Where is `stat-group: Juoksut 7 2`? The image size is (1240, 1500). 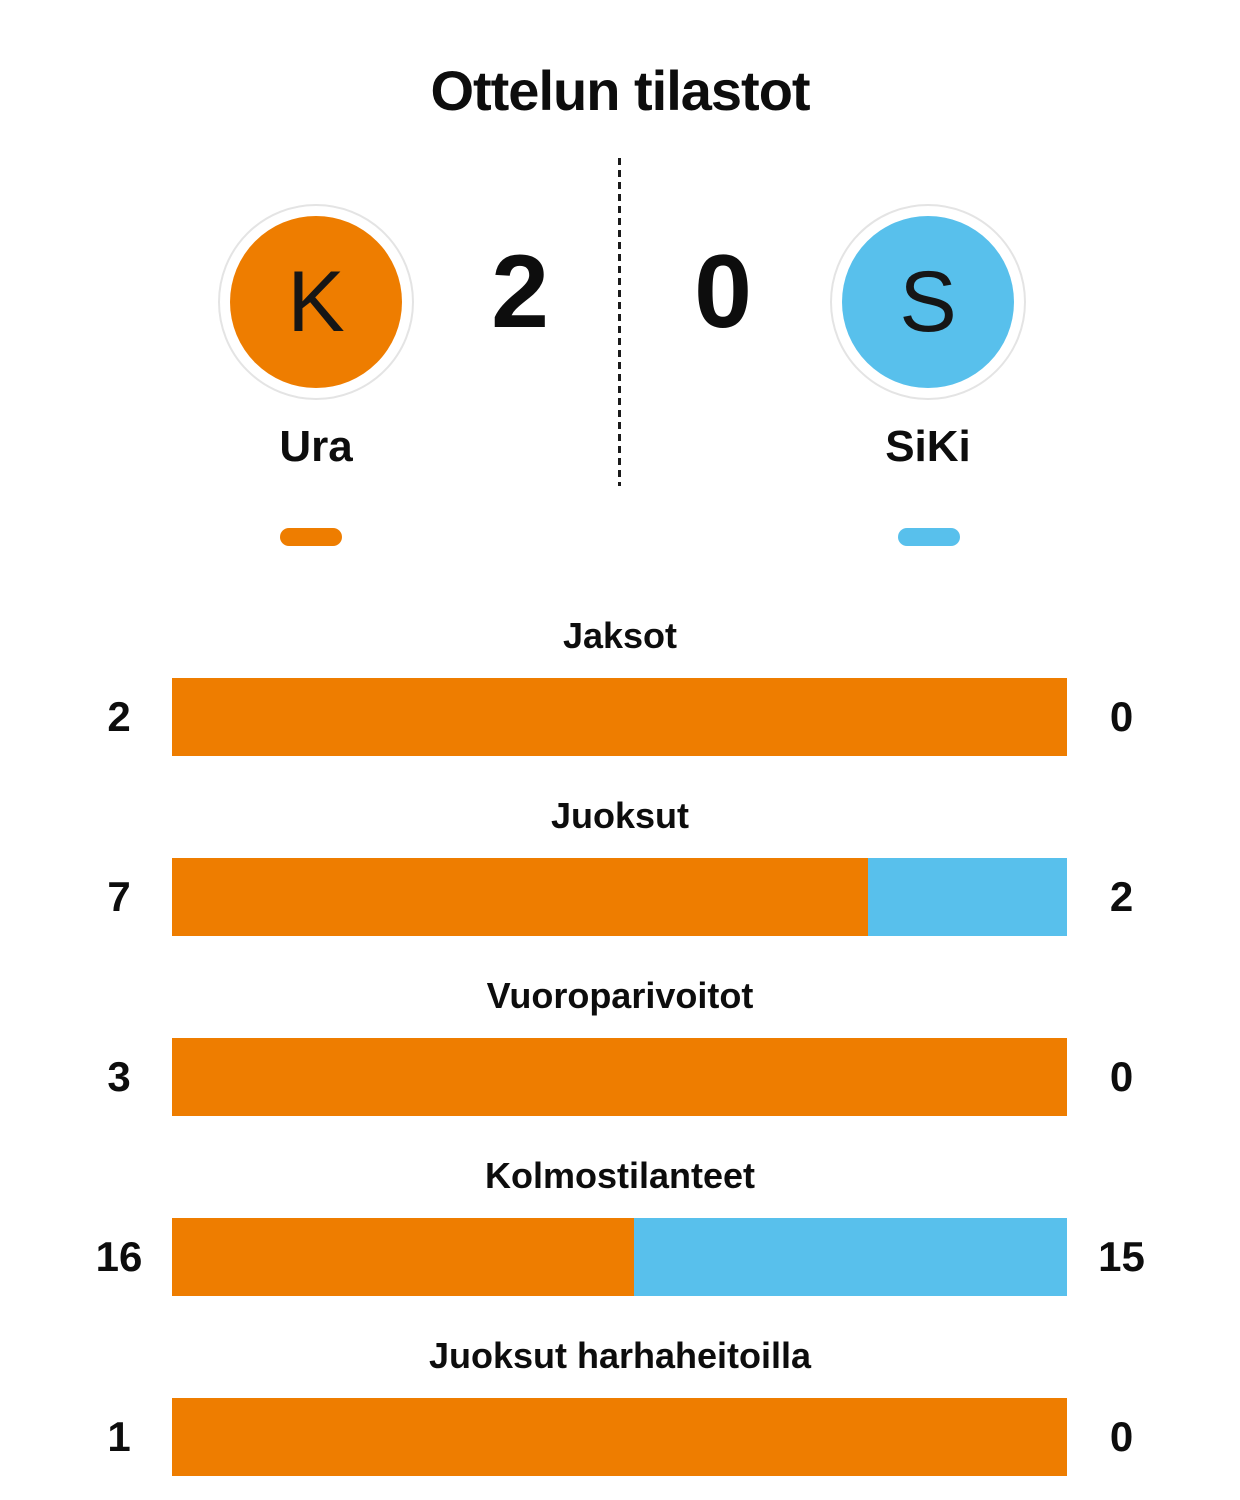 stat-group: Juoksut 7 2 is located at coordinates (620, 882).